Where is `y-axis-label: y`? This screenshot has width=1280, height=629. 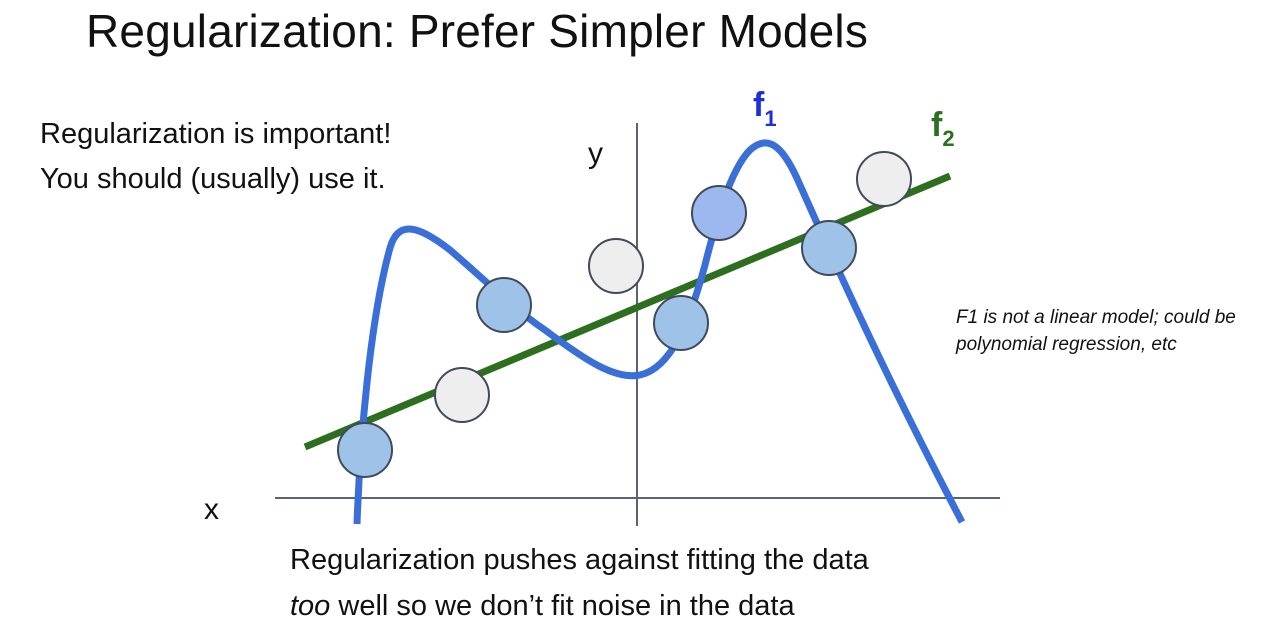
y-axis-label: y is located at coordinates (595, 153).